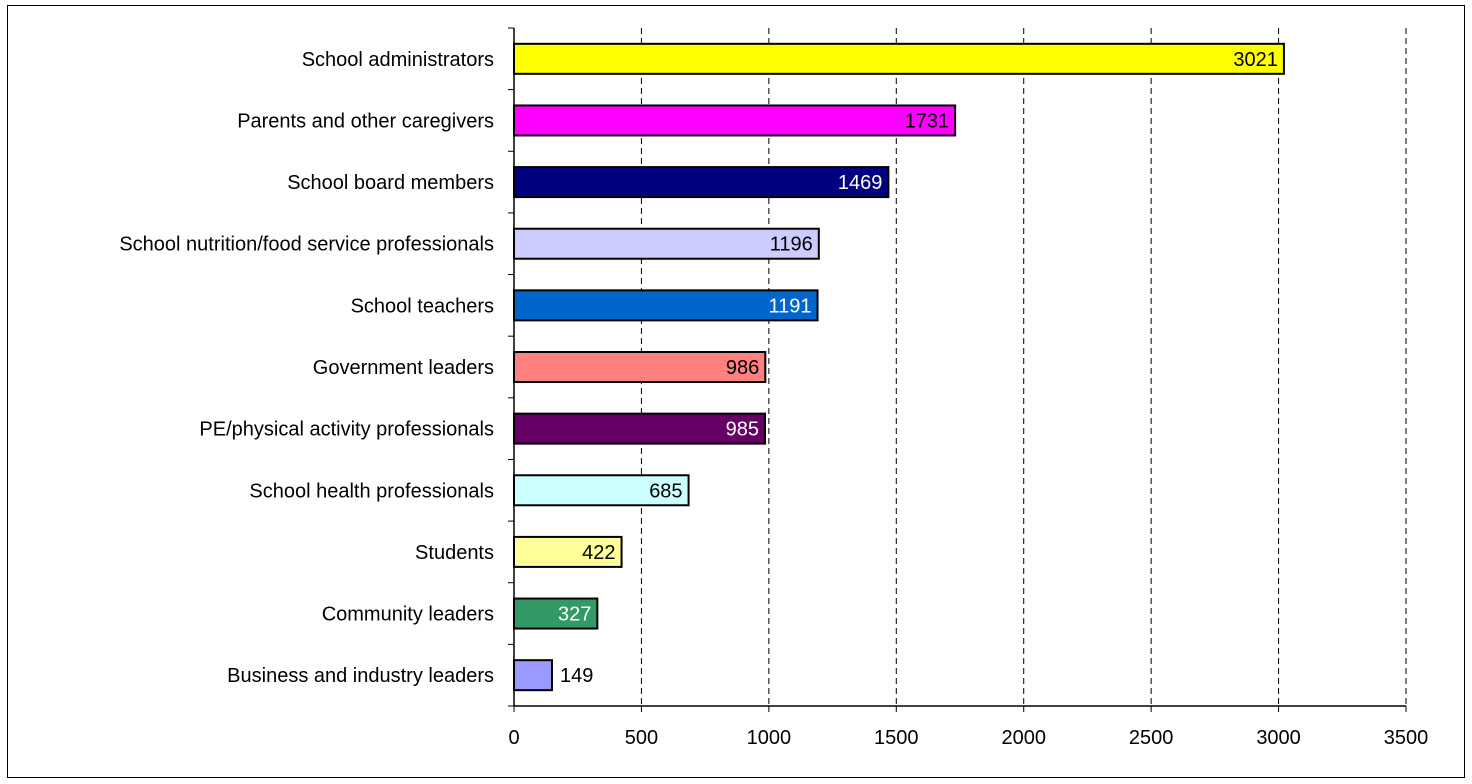  What do you see at coordinates (860, 183) in the screenshot?
I see `data-label: 1469` at bounding box center [860, 183].